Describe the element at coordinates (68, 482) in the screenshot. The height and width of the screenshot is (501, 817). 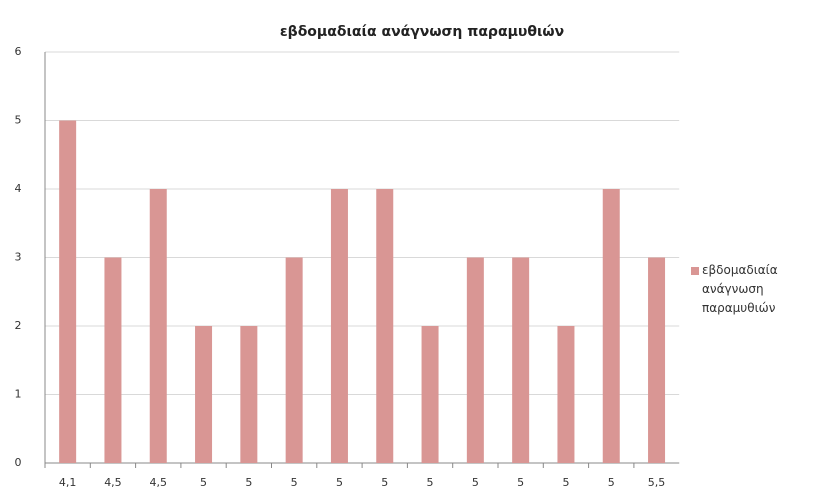
I see `x-tick-label: 4,1` at that location.